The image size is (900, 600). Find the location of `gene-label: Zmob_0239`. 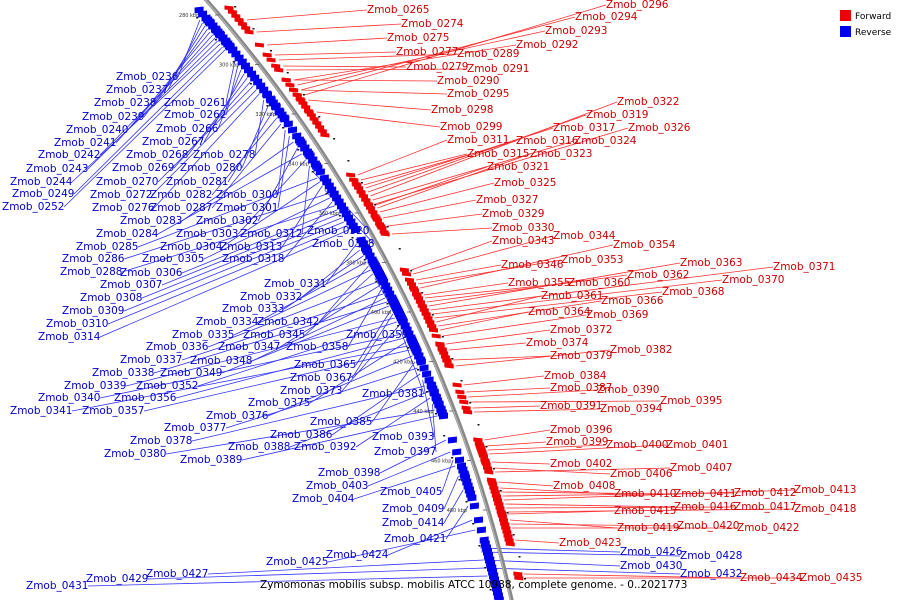

gene-label: Zmob_0239 is located at coordinates (113, 117).